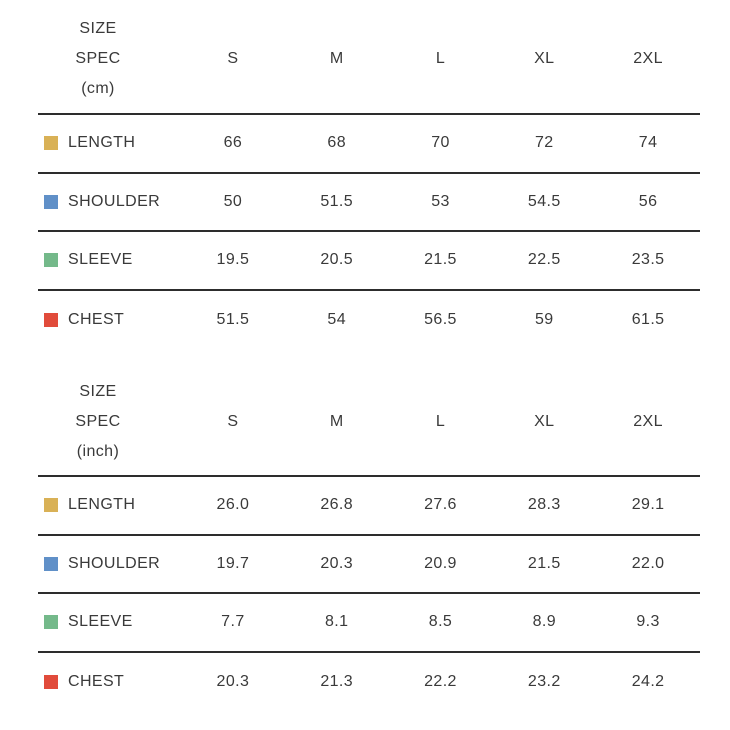  Describe the element at coordinates (369, 203) in the screenshot. I see `table-row-shoulder-cm: SHOULDER 50 51.5 53 54.5 56` at that location.